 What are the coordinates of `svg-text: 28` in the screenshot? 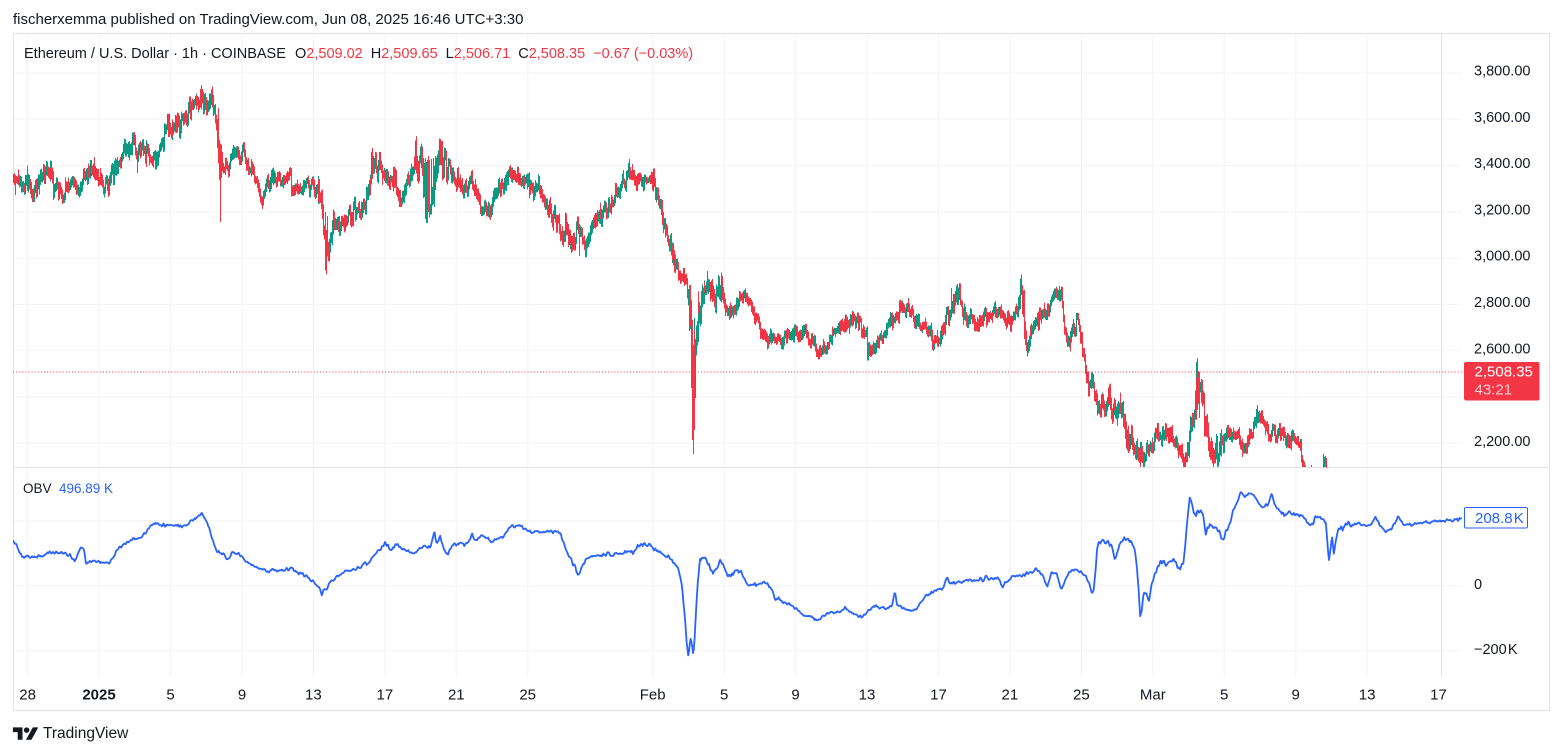 It's located at (27, 695).